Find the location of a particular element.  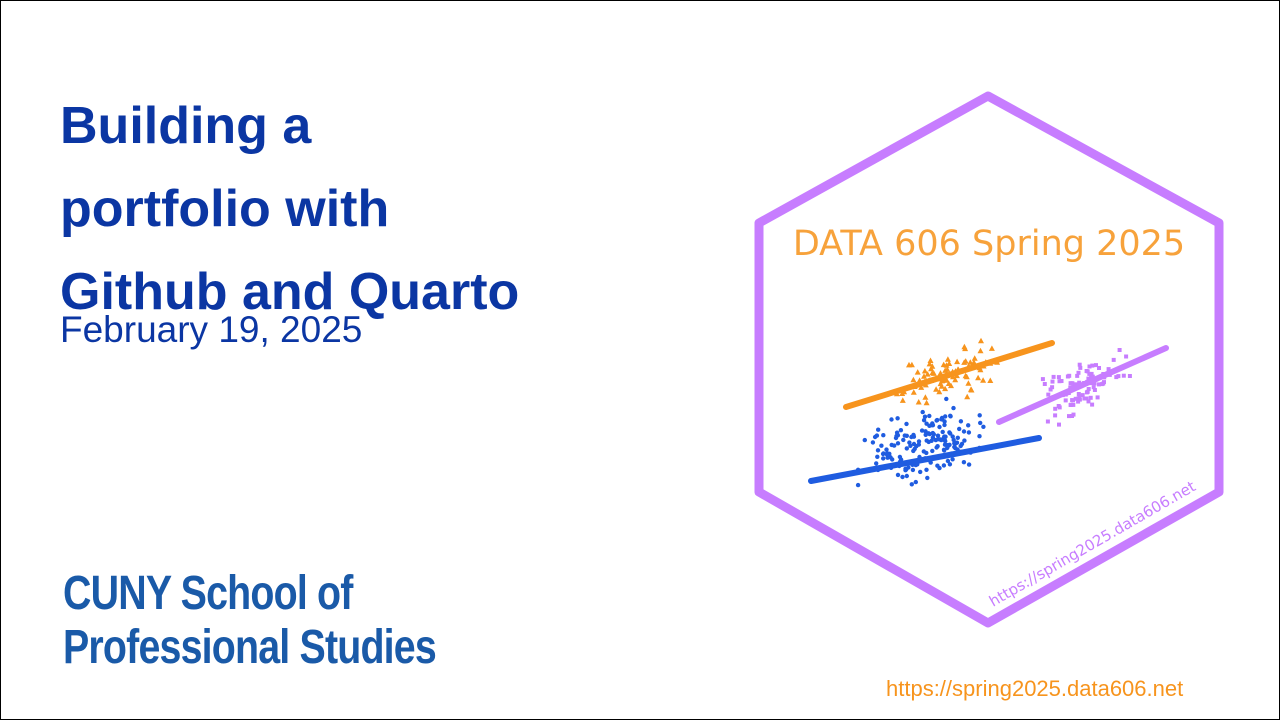

logo-line-2: Professional Studies is located at coordinates (250, 647).